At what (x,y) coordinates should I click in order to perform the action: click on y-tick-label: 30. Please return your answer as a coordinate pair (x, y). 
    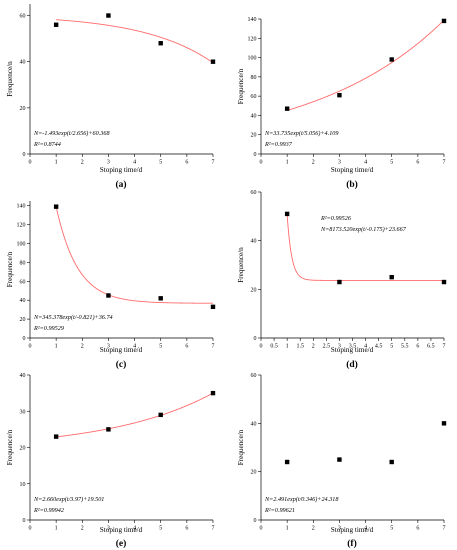
    Looking at the image, I should click on (23, 412).